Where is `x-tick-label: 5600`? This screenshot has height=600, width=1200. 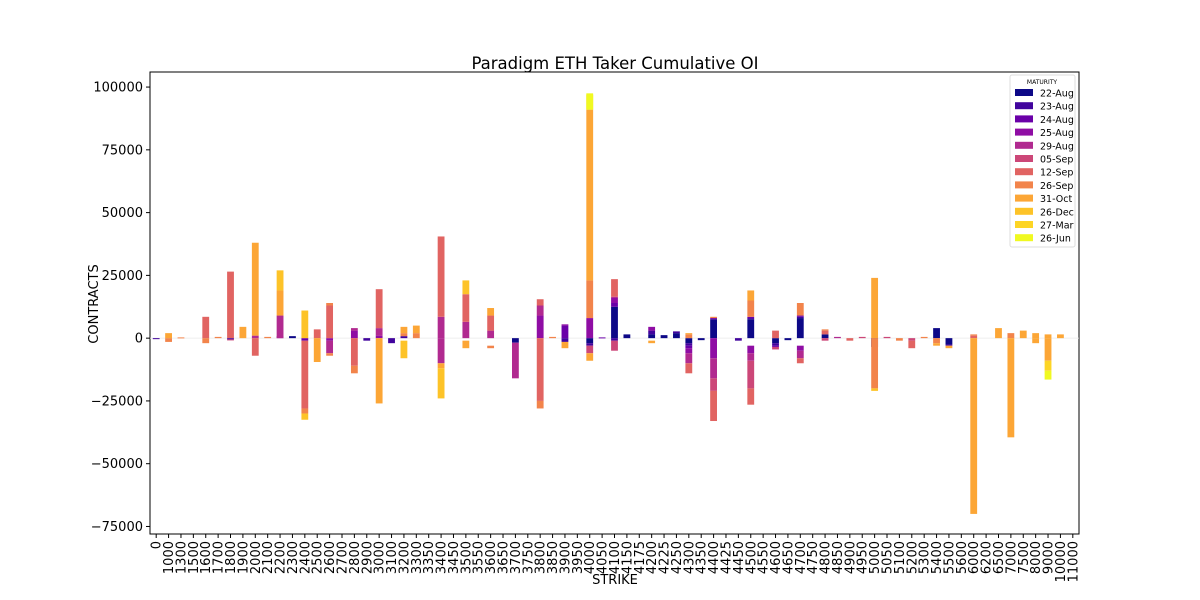
x-tick-label: 5600 is located at coordinates (962, 557).